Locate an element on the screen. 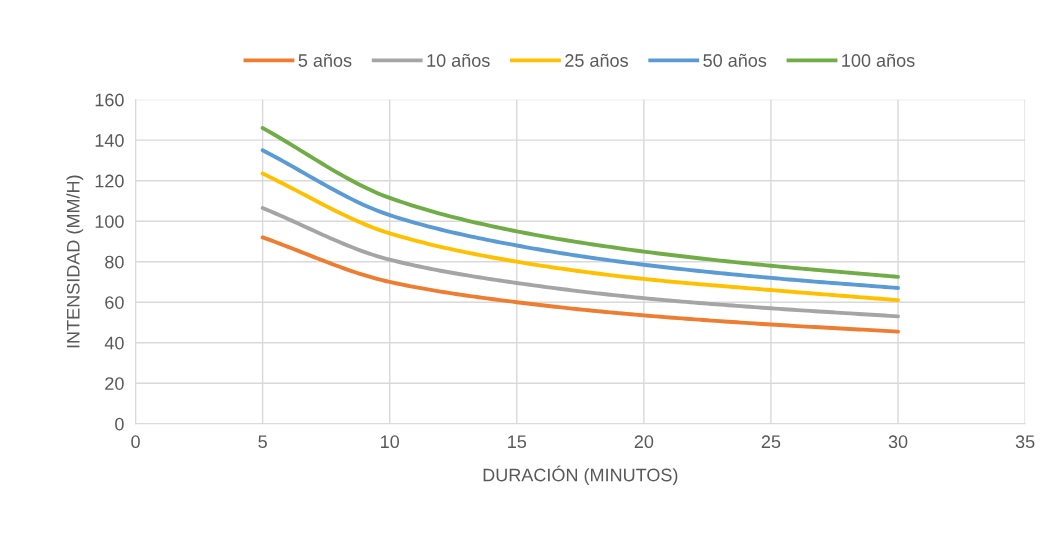 Image resolution: width=1059 pixels, height=533 pixels. y-tick-label: 40 is located at coordinates (114, 343).